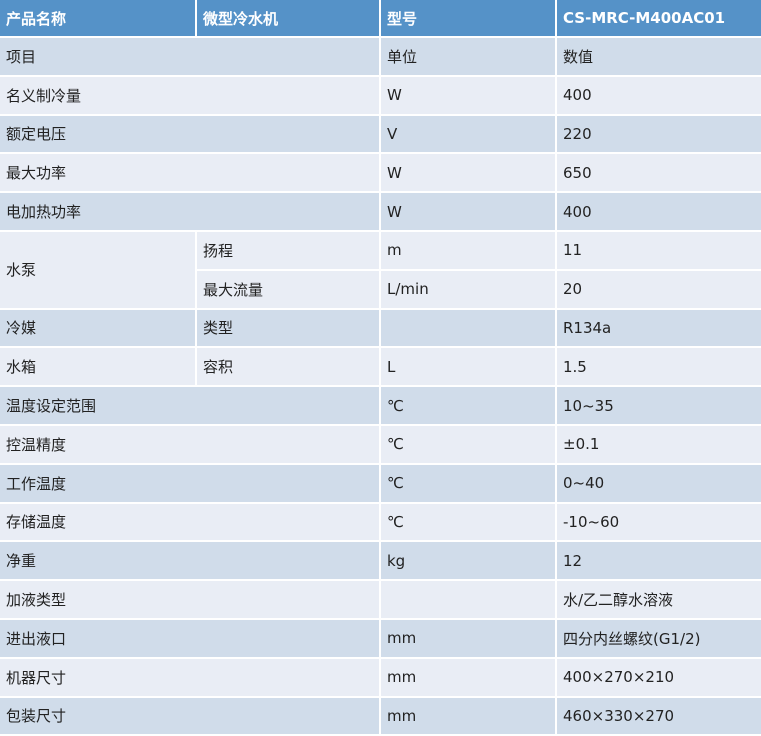  What do you see at coordinates (659, 134) in the screenshot?
I see `value-cell: 220` at bounding box center [659, 134].